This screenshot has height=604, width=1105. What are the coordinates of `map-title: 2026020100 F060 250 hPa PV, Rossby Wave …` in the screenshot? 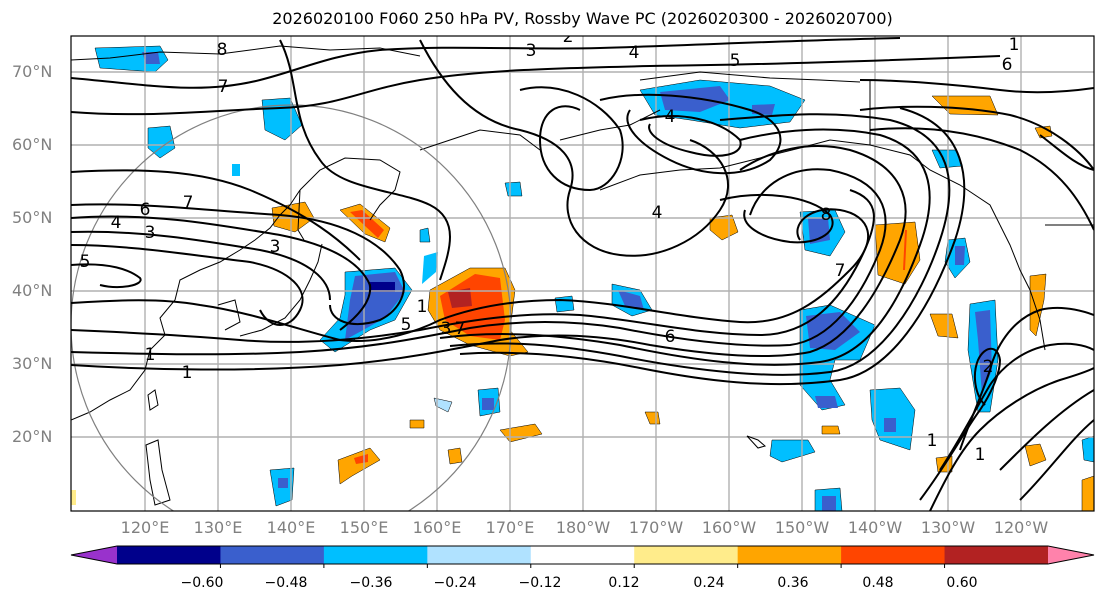 It's located at (582, 18).